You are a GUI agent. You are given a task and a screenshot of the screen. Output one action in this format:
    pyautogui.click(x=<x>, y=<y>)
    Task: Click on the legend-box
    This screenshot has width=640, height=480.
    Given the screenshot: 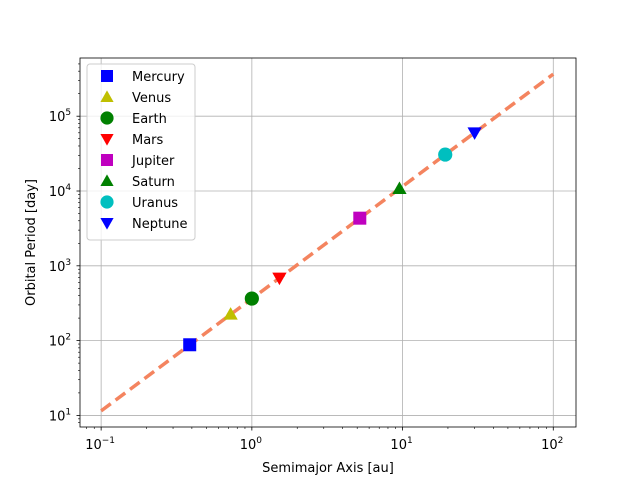 What is the action you would take?
    pyautogui.click(x=141, y=152)
    